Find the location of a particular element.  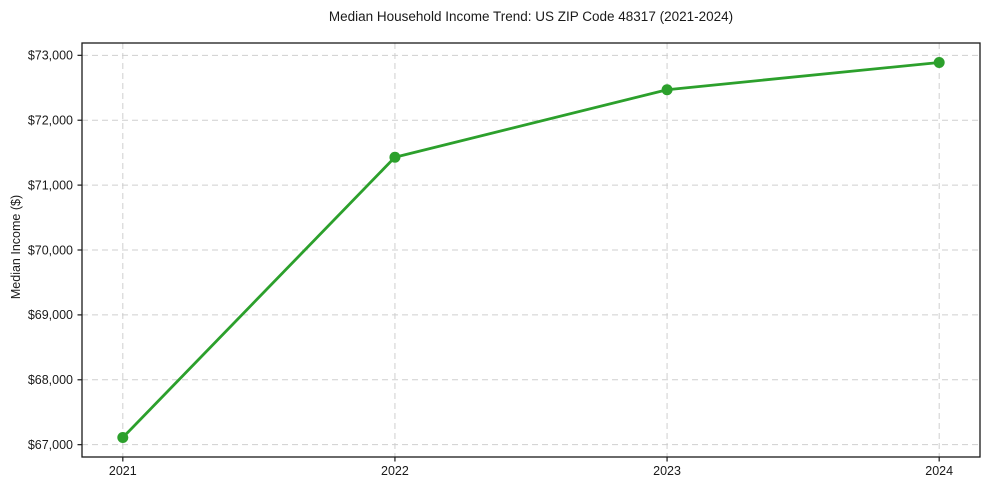

data-point-2021 is located at coordinates (123, 438).